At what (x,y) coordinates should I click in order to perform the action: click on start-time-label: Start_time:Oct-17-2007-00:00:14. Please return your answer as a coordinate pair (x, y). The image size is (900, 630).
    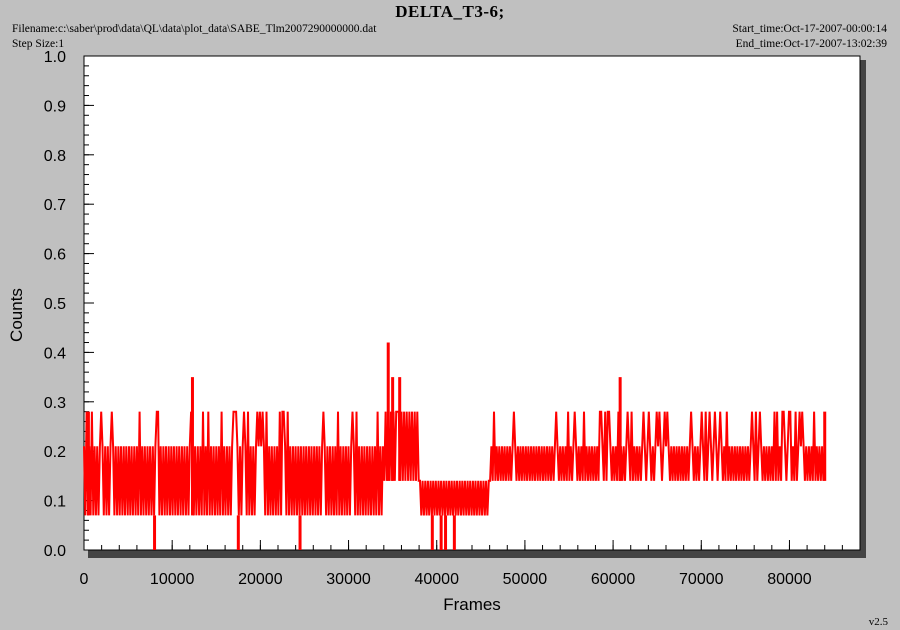
    Looking at the image, I should click on (809, 29).